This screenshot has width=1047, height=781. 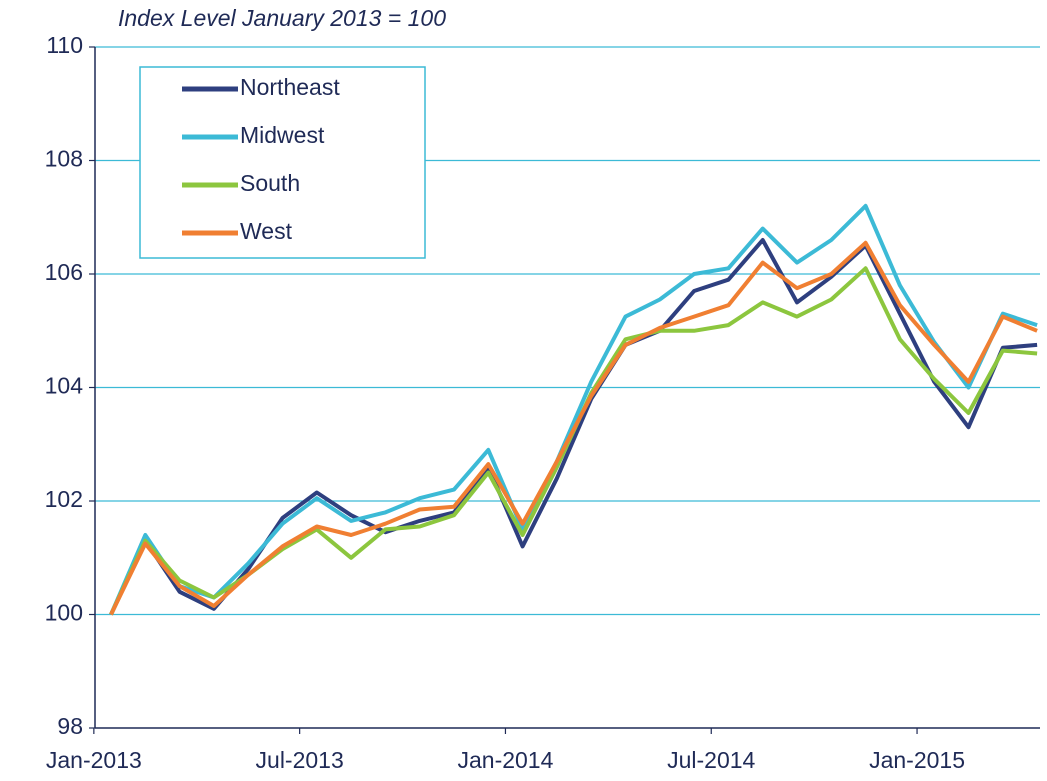 What do you see at coordinates (270, 183) in the screenshot?
I see `legend-label: South` at bounding box center [270, 183].